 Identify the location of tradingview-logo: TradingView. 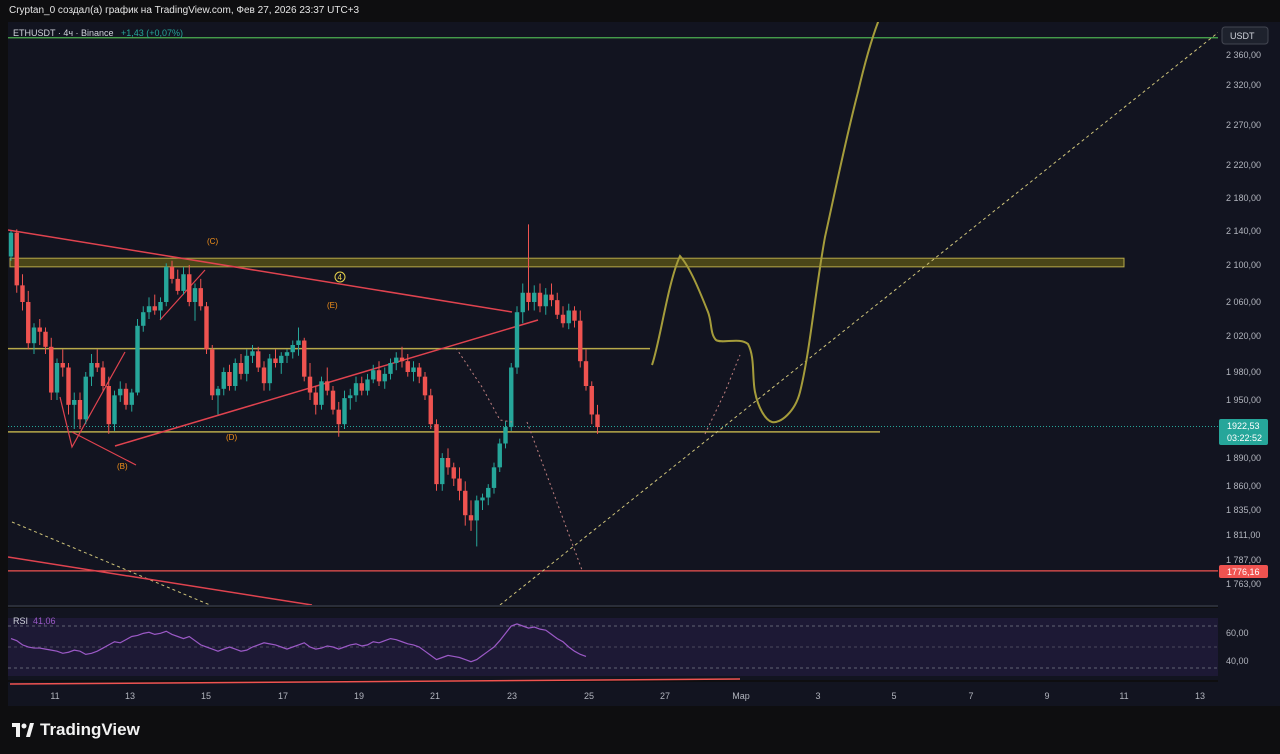
(76, 730).